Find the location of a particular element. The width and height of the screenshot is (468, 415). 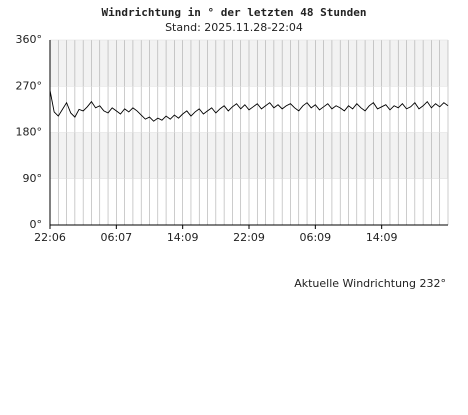

chart-title: Windrichtung in ° der letzten 48 Stunden is located at coordinates (234, 12).